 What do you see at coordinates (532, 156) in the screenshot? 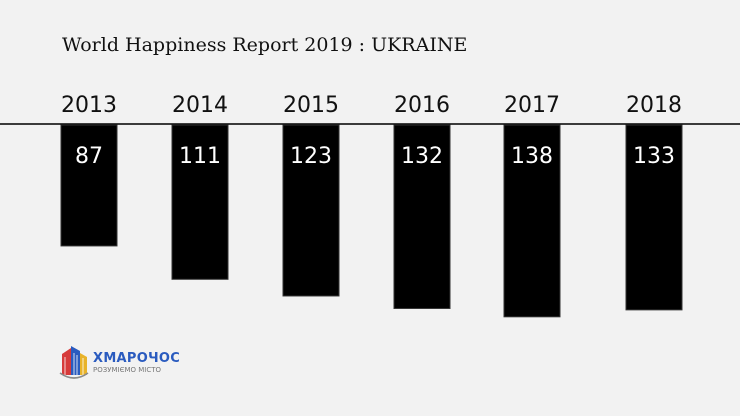
I see `data-label: 138` at bounding box center [532, 156].